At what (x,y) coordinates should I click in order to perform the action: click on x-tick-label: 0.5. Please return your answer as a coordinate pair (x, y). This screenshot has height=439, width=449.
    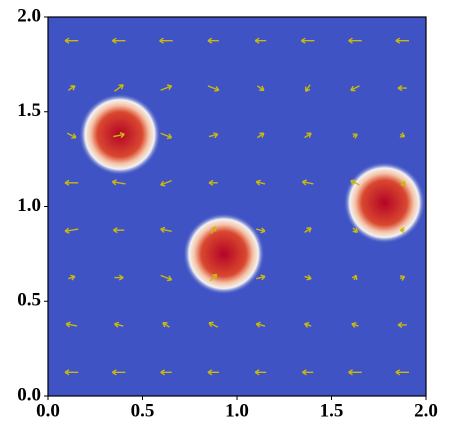
    Looking at the image, I should click on (143, 410).